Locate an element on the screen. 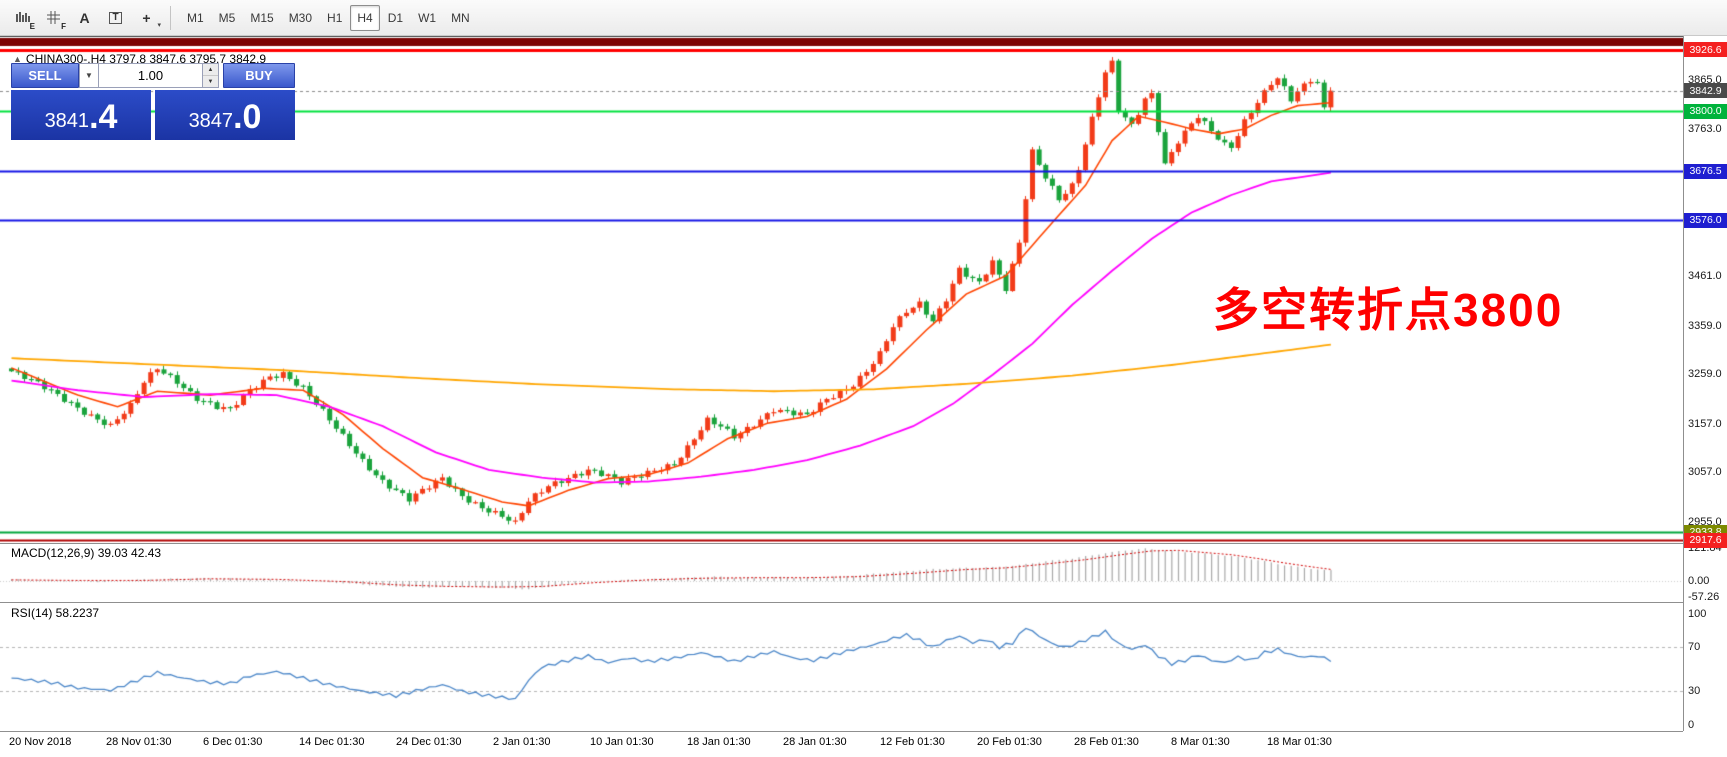 This screenshot has height=757, width=1727. buy-price-display: 3847.0 is located at coordinates (225, 115).